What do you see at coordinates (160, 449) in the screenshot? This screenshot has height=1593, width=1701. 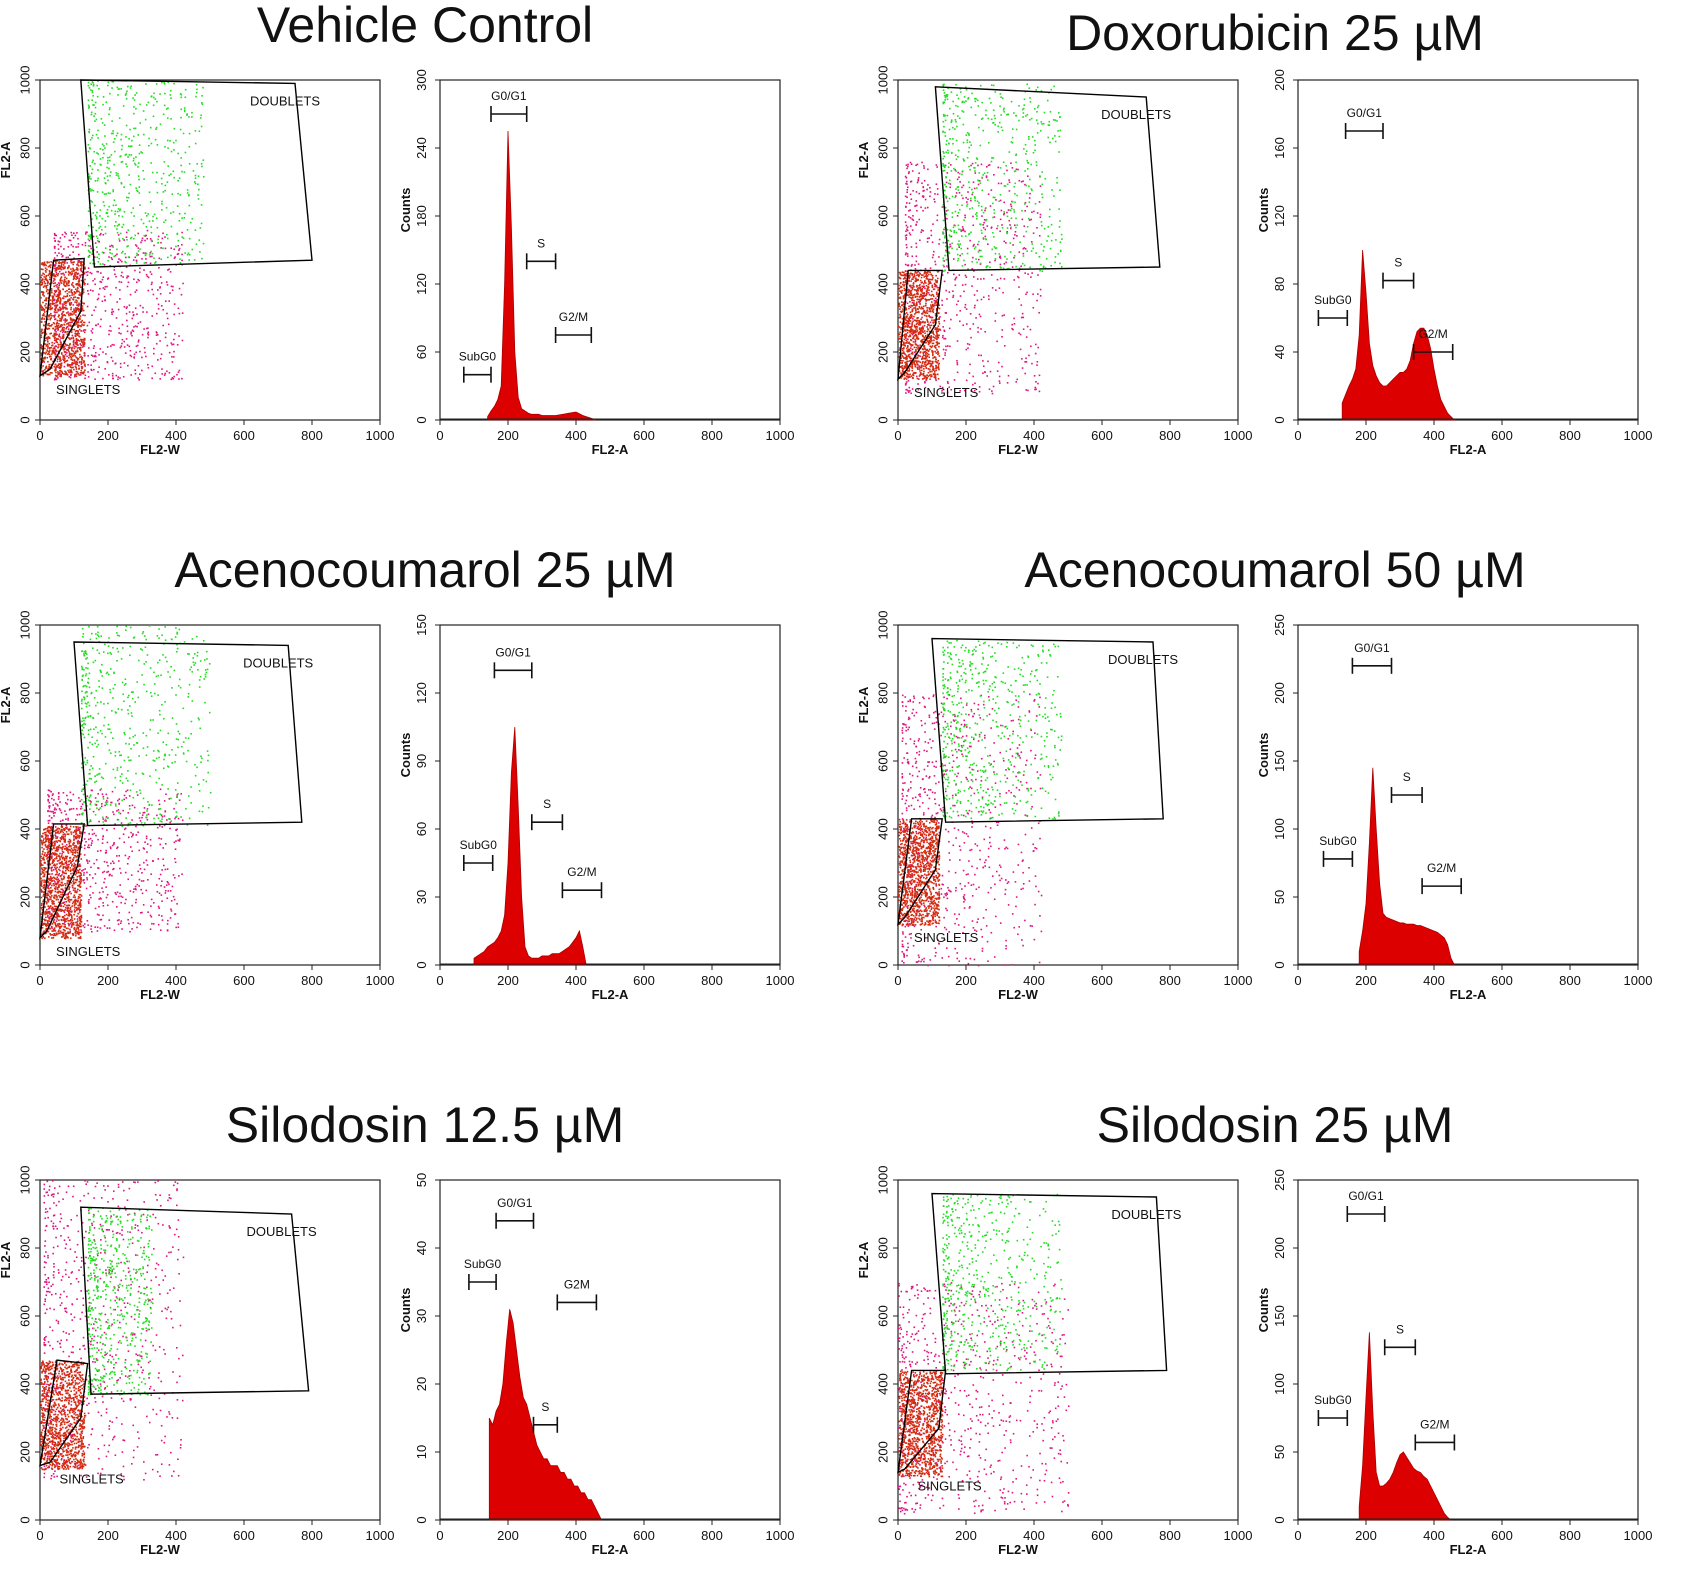 I see `x-axis-label: FL2-W` at bounding box center [160, 449].